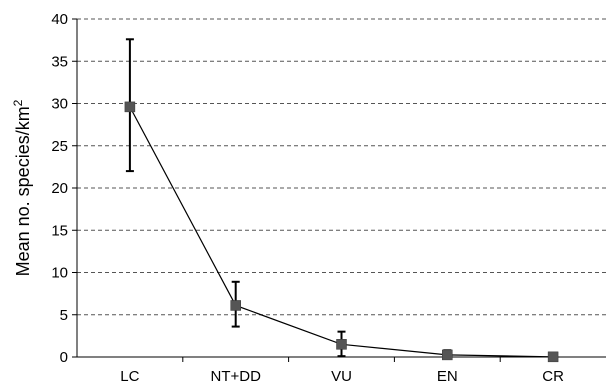  Describe the element at coordinates (18, 102) in the screenshot. I see `y-axis-title-superscript: 2` at that location.